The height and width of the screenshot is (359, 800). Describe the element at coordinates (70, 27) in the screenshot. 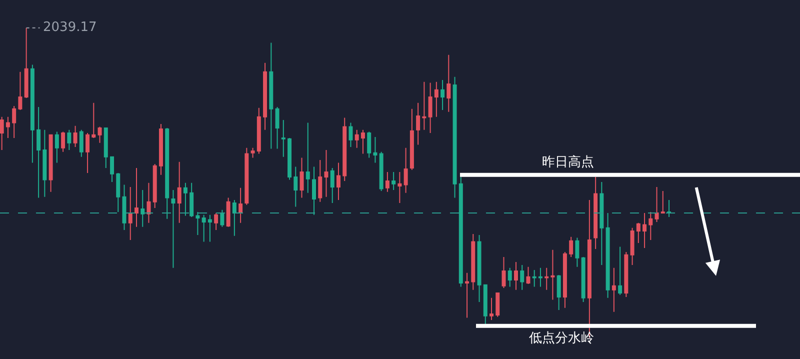

I see `annotation: 2039.17` at that location.